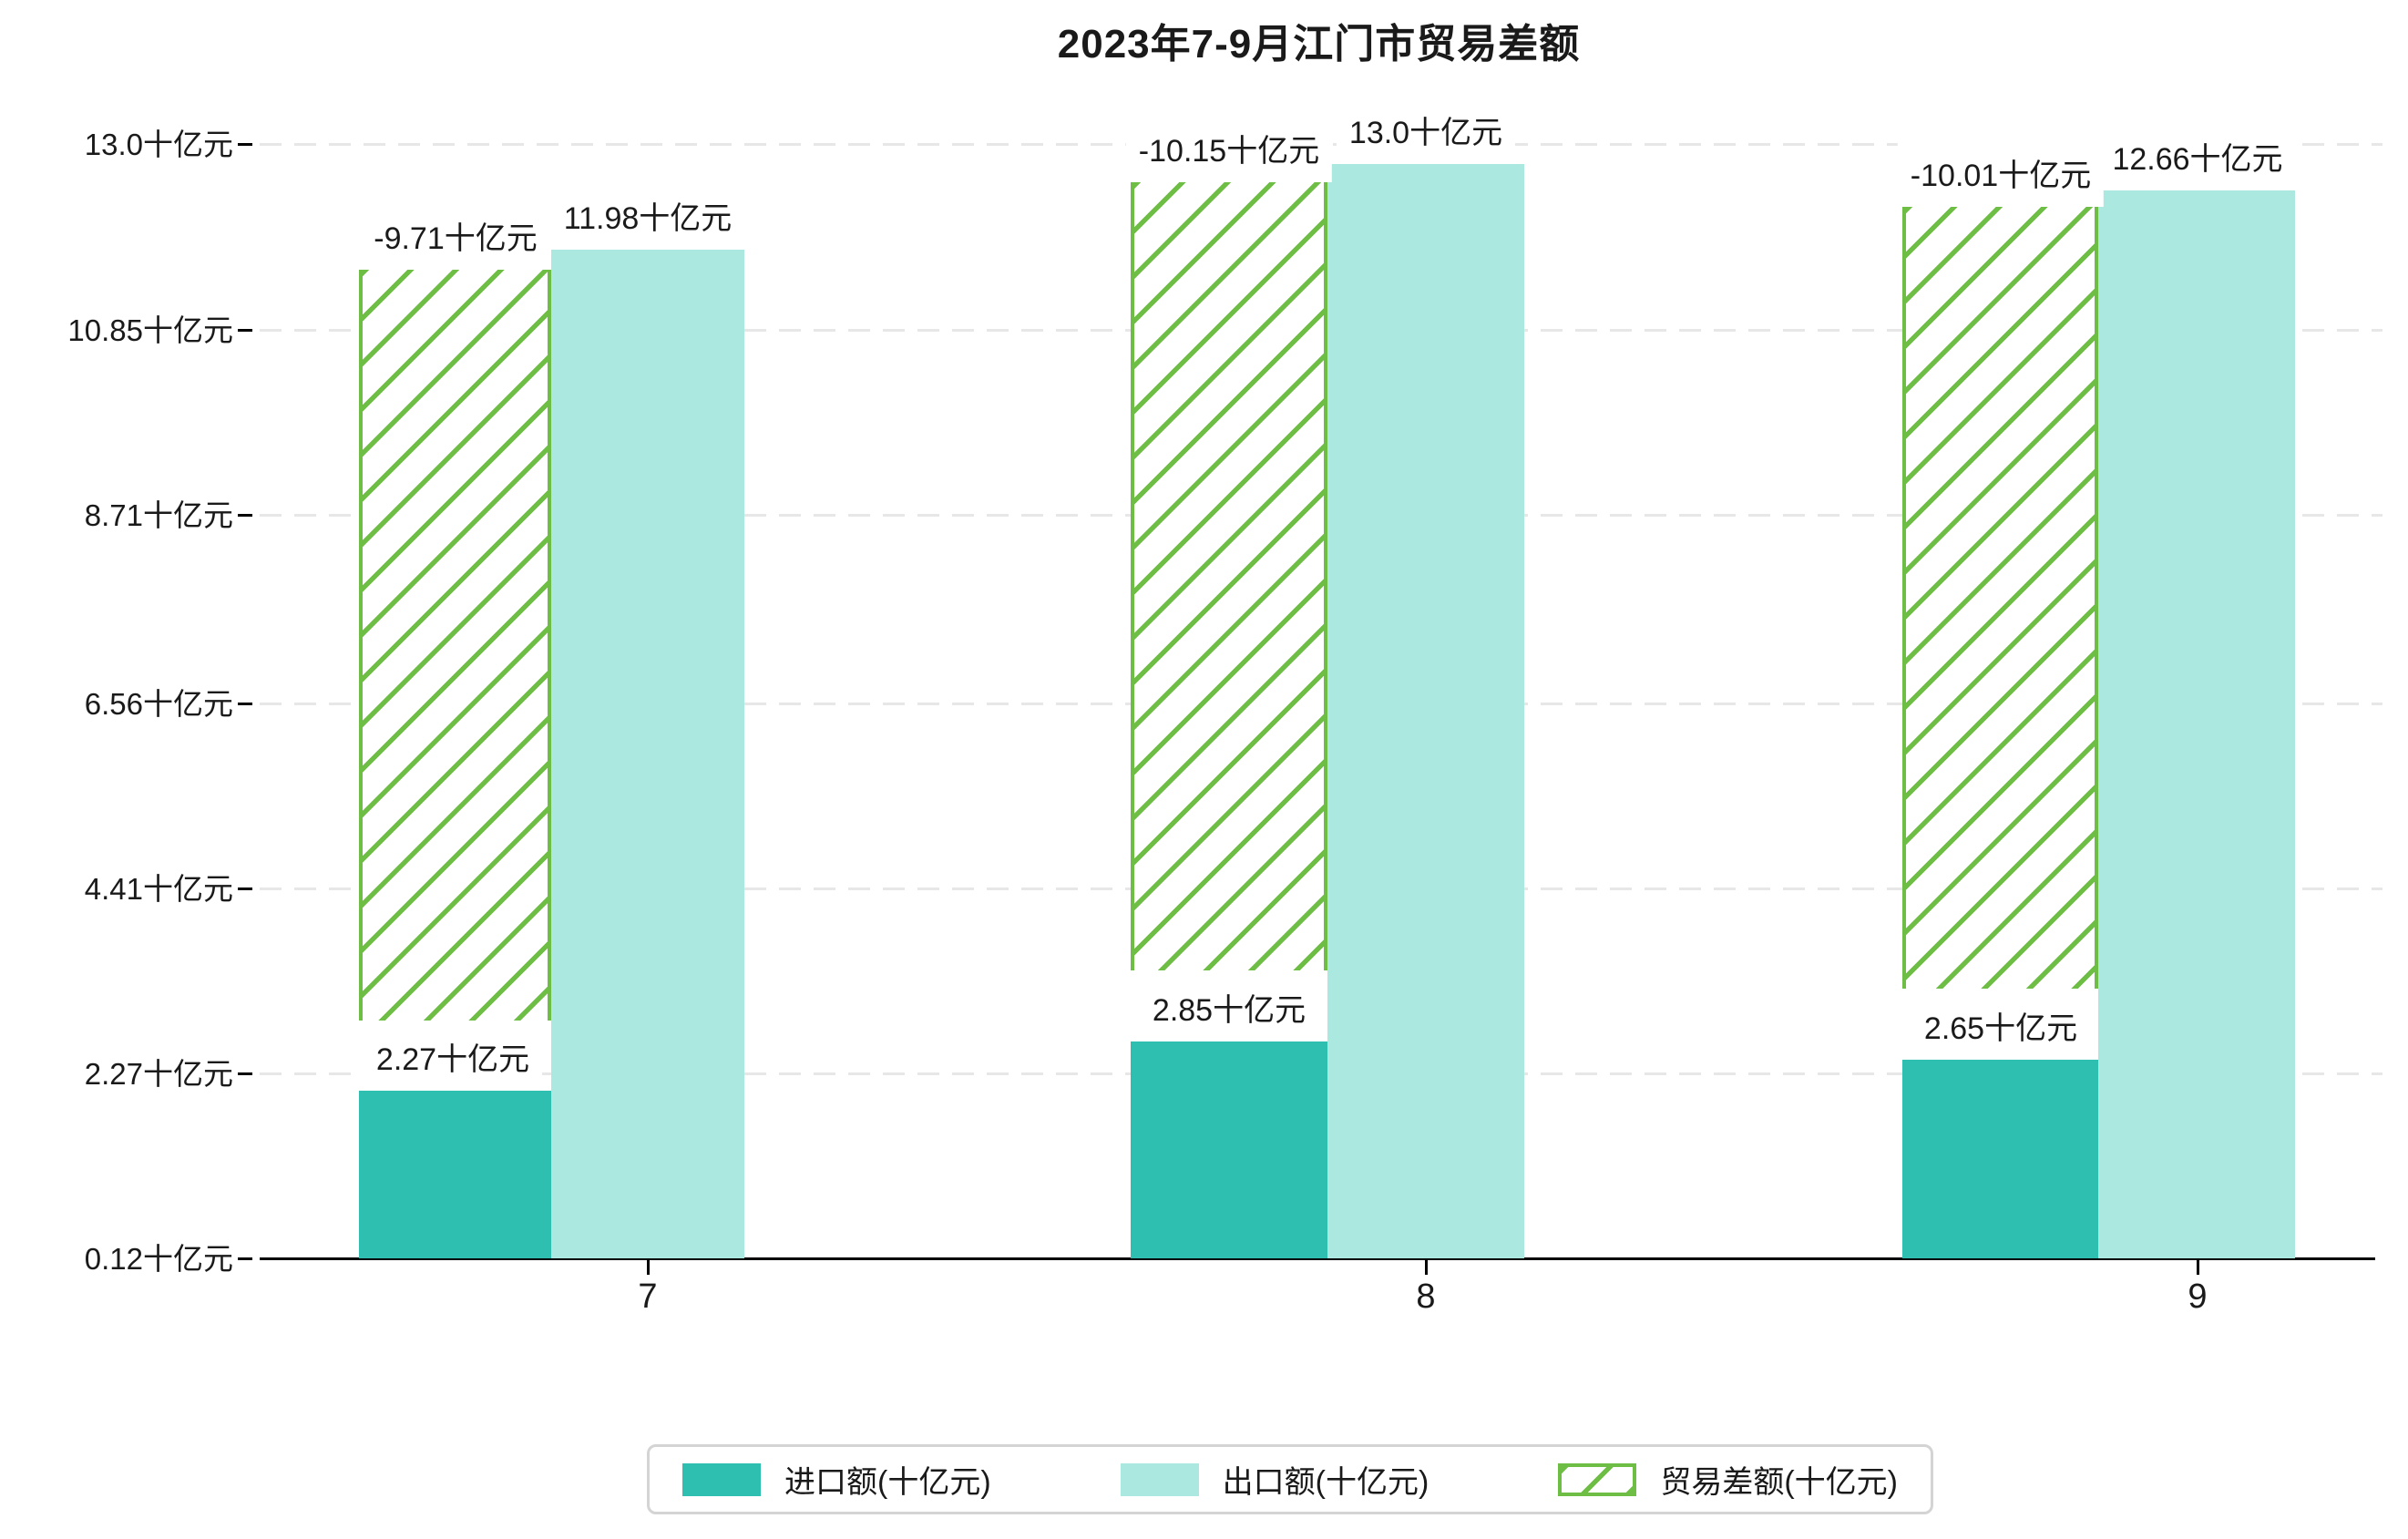 This screenshot has height=1539, width=2408. Describe the element at coordinates (2198, 1297) in the screenshot. I see `x-tick-label: 9` at that location.